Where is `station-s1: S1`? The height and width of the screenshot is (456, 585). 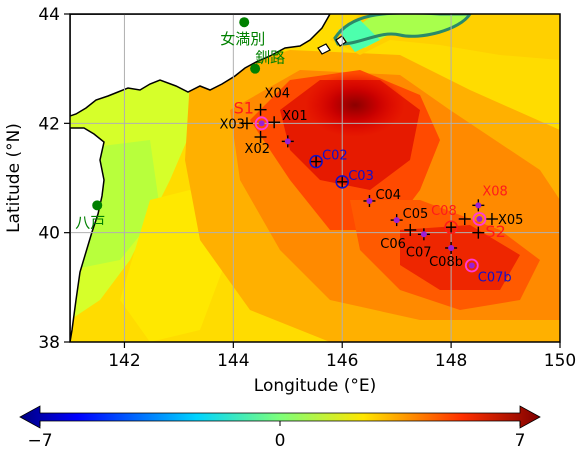
station-s1: S1 is located at coordinates (251, 114).